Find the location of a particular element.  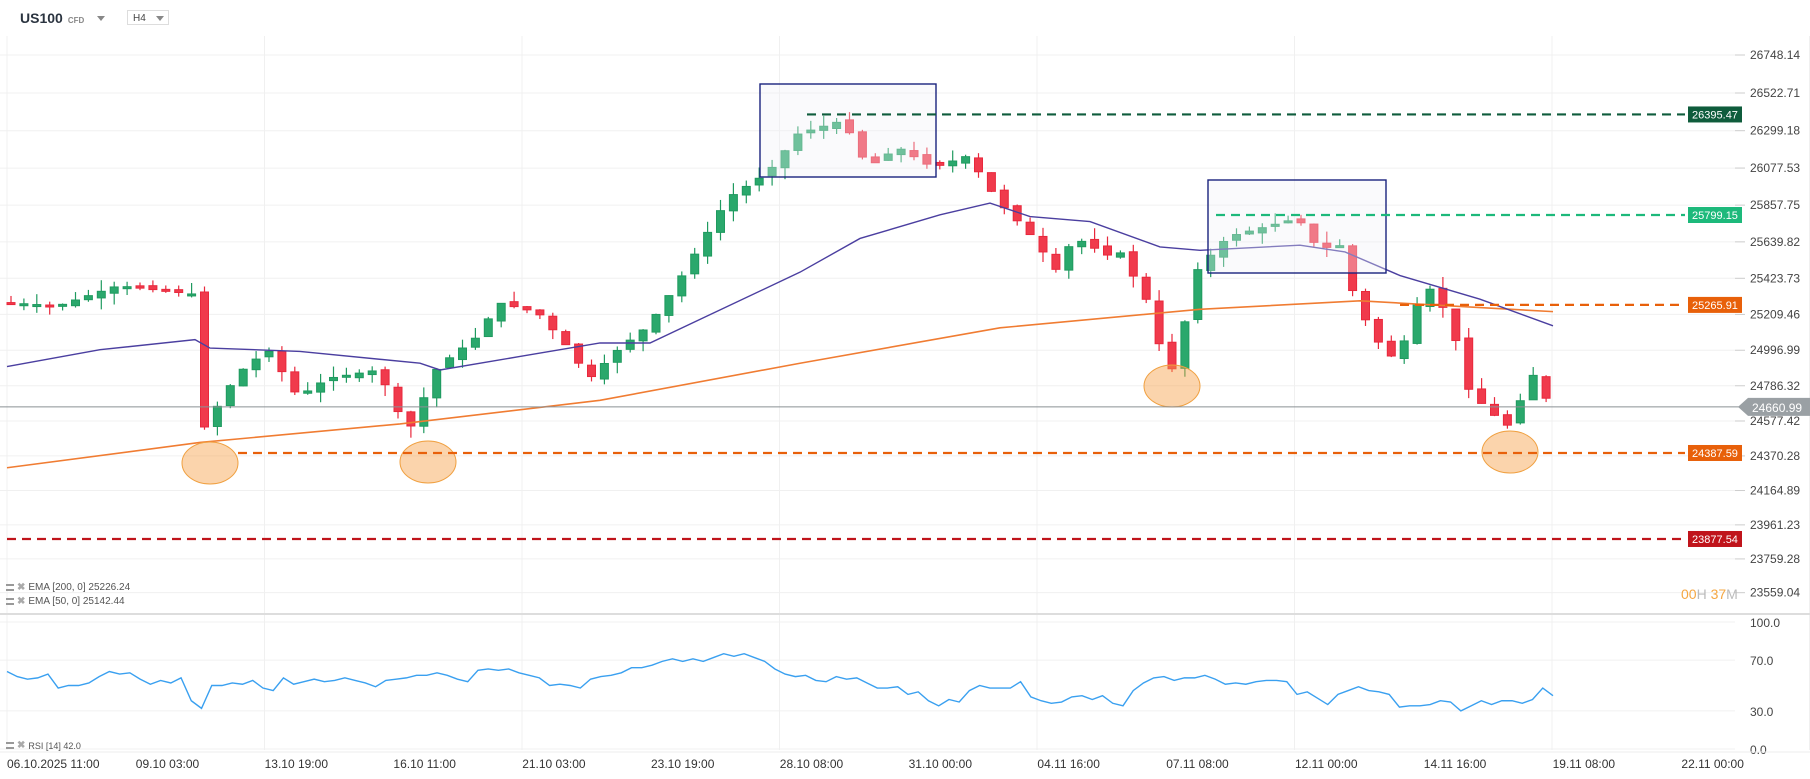

time-axis-label: 12.11 00:00 is located at coordinates (1326, 764).